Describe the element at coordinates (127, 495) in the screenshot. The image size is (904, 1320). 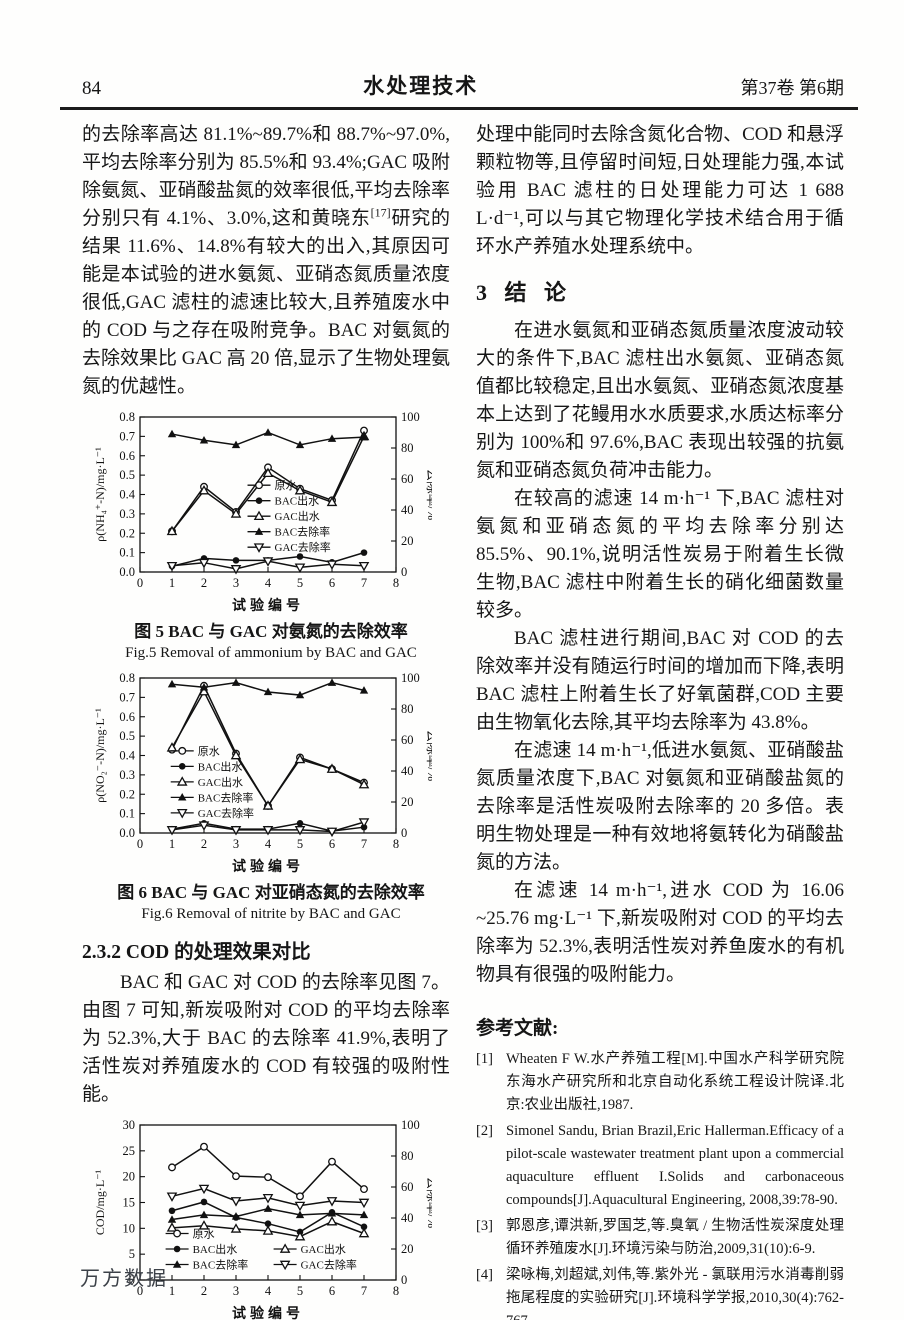
I see `svg-text: 0.4` at that location.